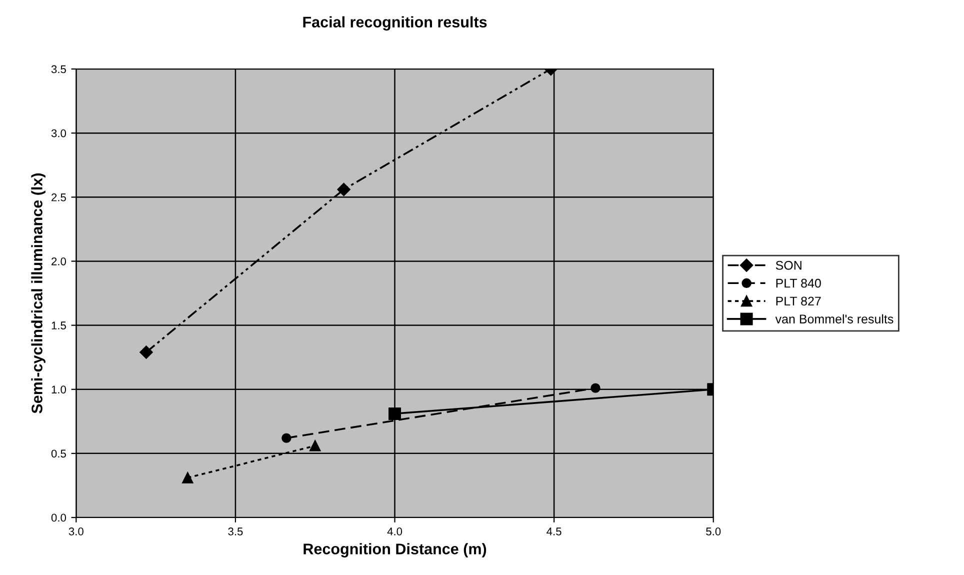 This screenshot has height=575, width=964. What do you see at coordinates (554, 532) in the screenshot?
I see `x-tick-label: 4.5` at bounding box center [554, 532].